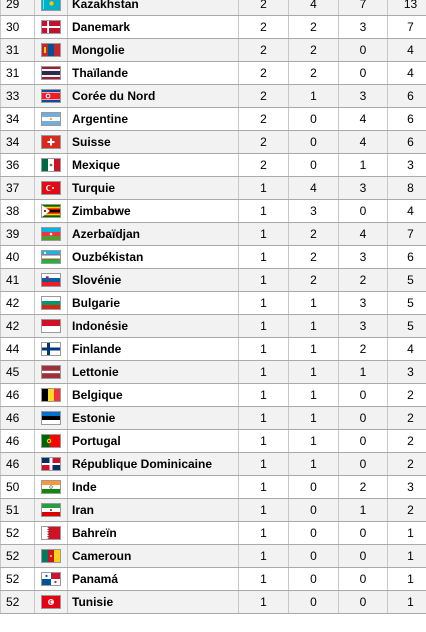  Describe the element at coordinates (153, 27) in the screenshot. I see `country-name: Danemark` at that location.